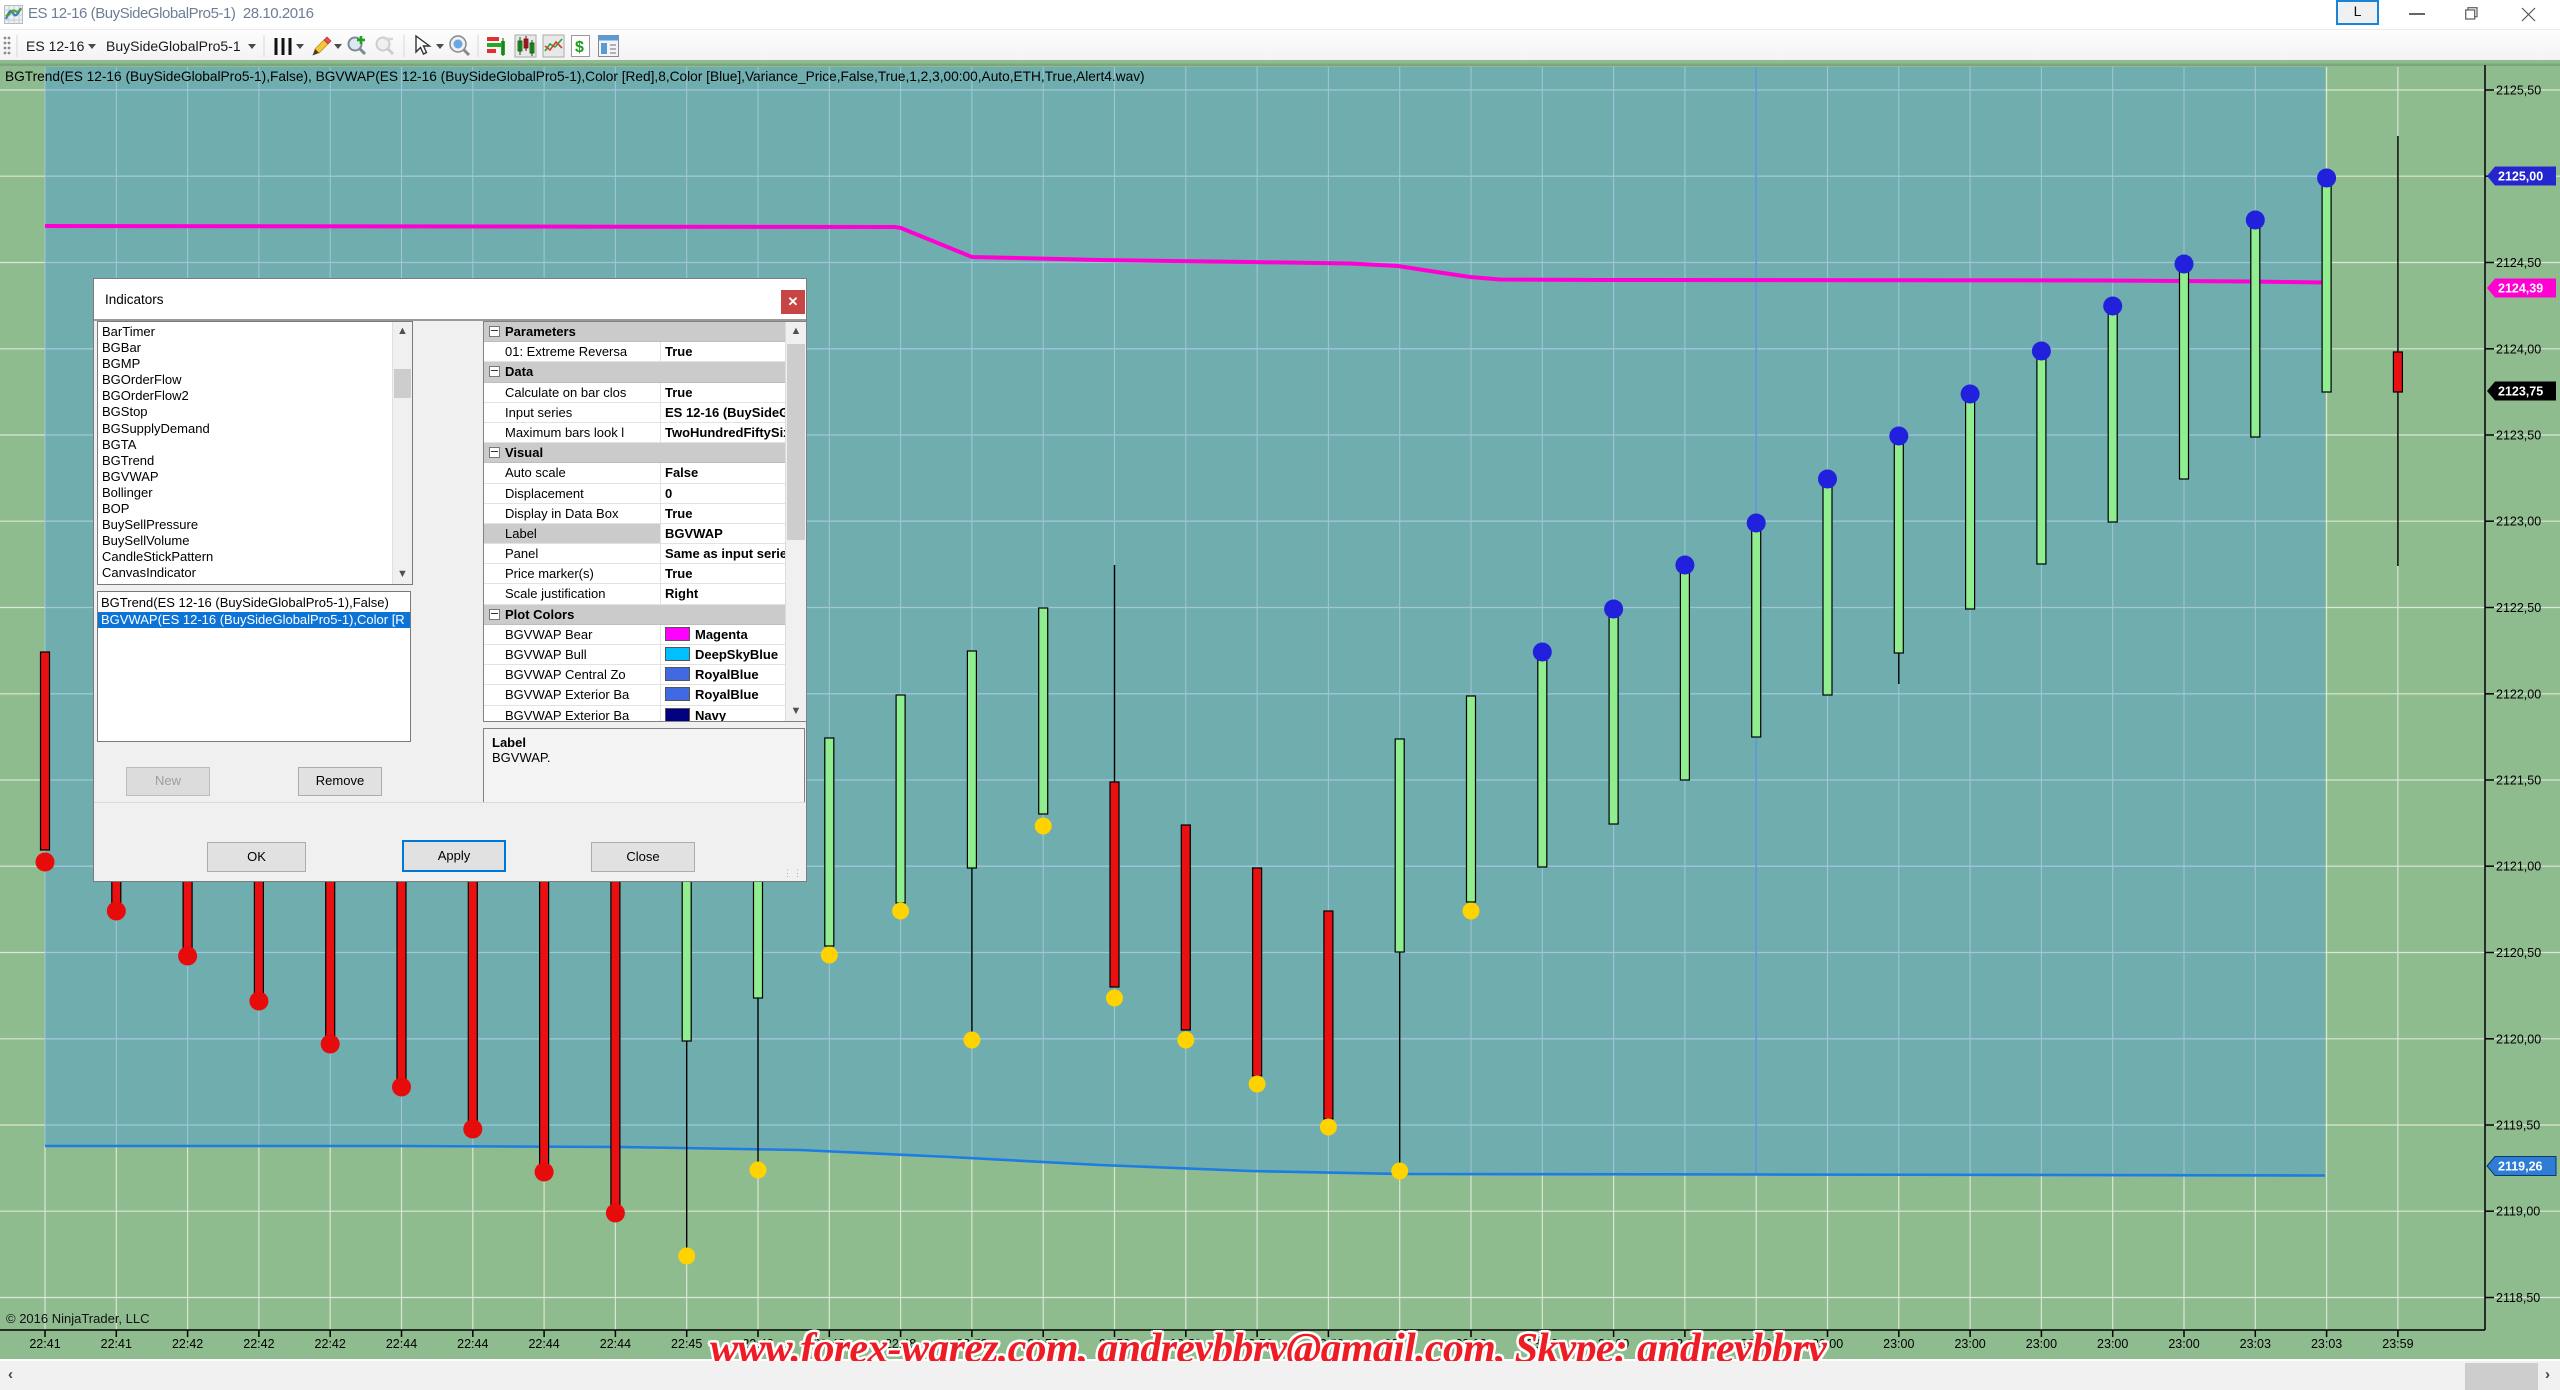 This screenshot has height=1390, width=2560. Describe the element at coordinates (1043, 1344) in the screenshot. I see `svg-text: 22:58` at that location.